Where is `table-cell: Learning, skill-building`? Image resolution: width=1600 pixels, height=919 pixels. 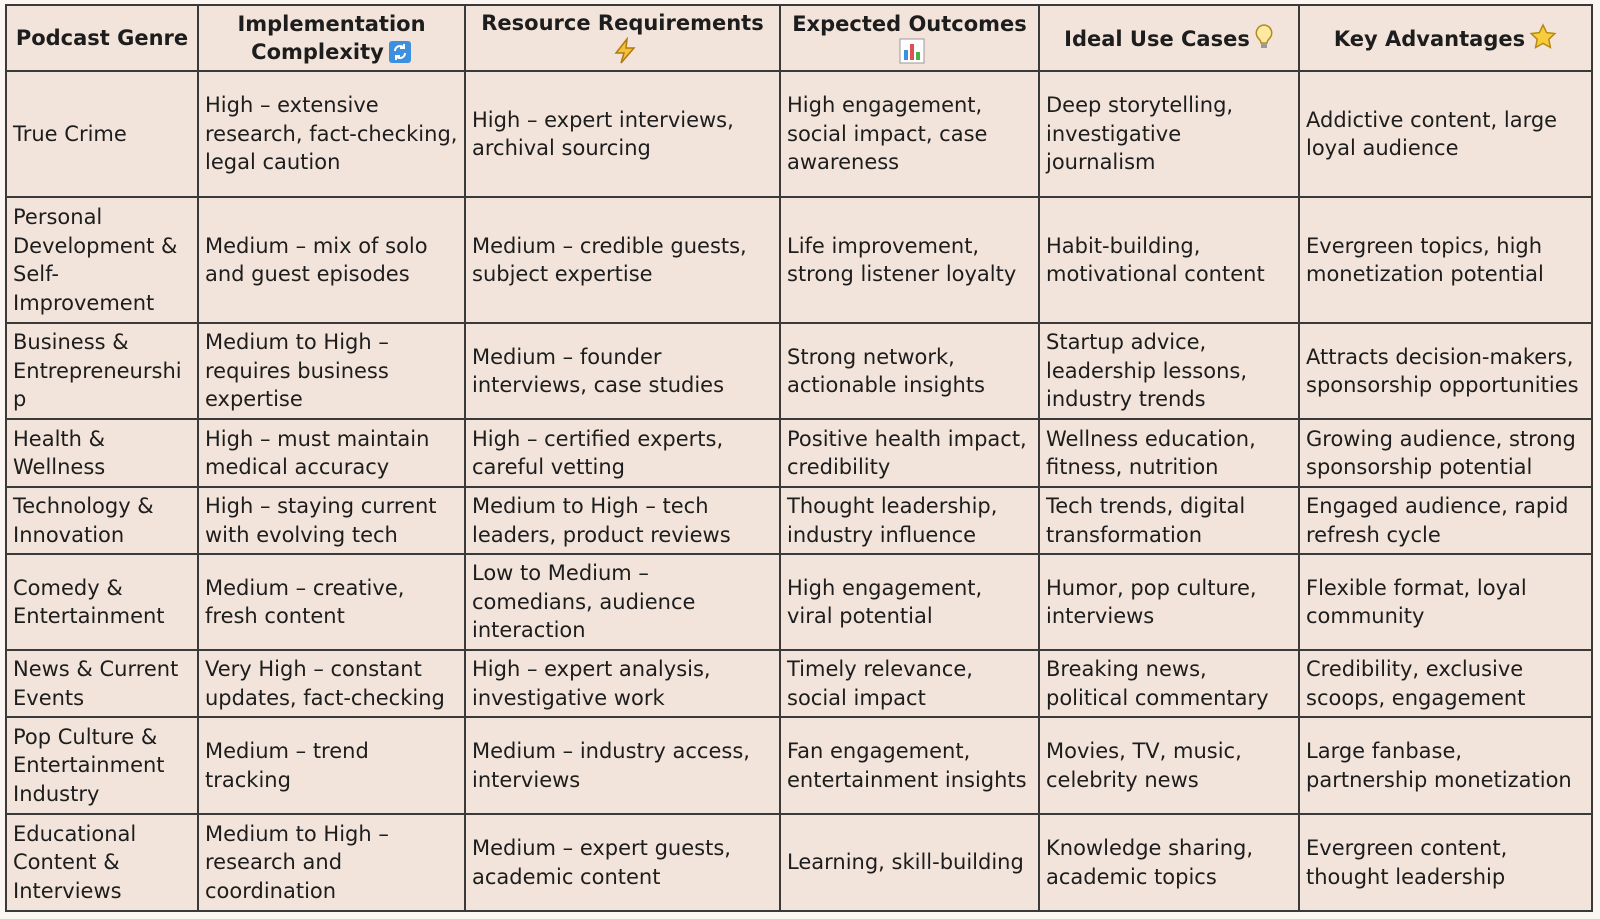 table-cell: Learning, skill-building is located at coordinates (909, 862).